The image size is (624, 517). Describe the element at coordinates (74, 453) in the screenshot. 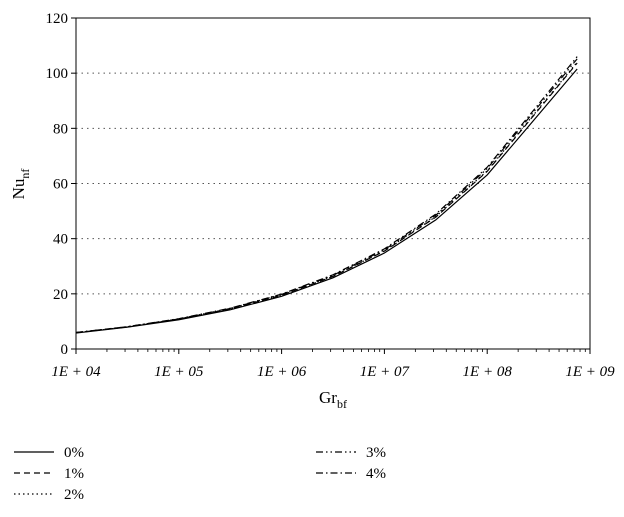

I see `legend-label: 0%` at that location.